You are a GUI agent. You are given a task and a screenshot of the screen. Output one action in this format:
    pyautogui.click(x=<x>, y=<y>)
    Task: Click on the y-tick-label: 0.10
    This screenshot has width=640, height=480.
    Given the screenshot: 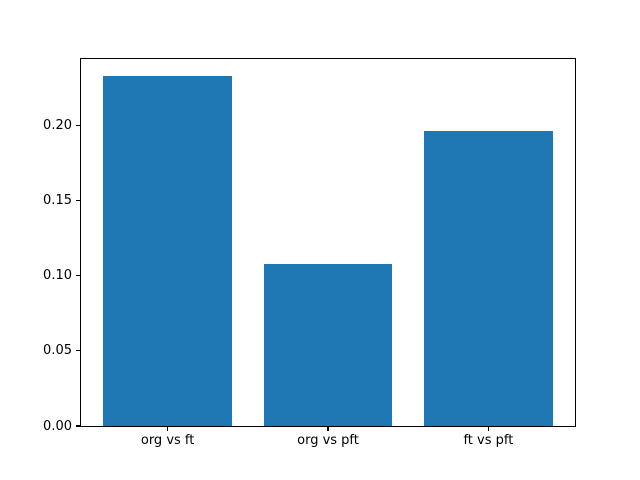 What is the action you would take?
    pyautogui.click(x=57, y=276)
    